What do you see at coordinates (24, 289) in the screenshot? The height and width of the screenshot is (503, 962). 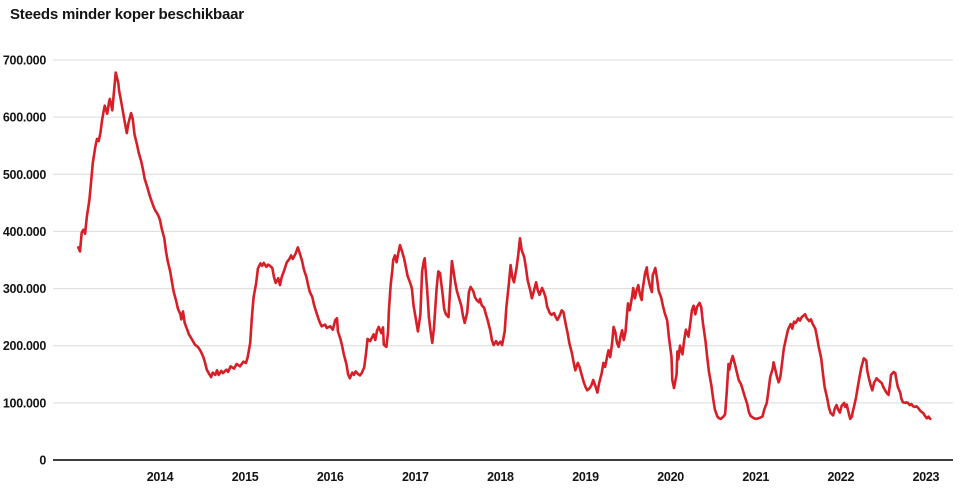 I see `y-axis-tick-label: 300.000` at bounding box center [24, 289].